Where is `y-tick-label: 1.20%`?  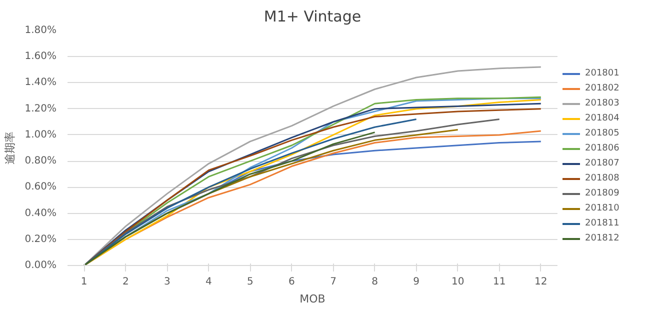 y-tick-label: 1.20% is located at coordinates (40, 108).